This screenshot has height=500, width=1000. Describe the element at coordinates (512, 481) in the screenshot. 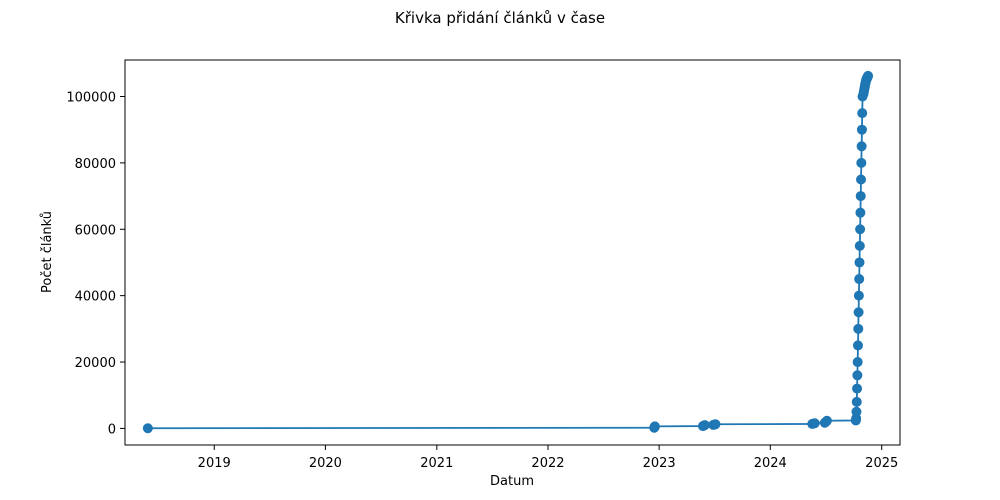

I see `x-axis-label: Datum` at that location.